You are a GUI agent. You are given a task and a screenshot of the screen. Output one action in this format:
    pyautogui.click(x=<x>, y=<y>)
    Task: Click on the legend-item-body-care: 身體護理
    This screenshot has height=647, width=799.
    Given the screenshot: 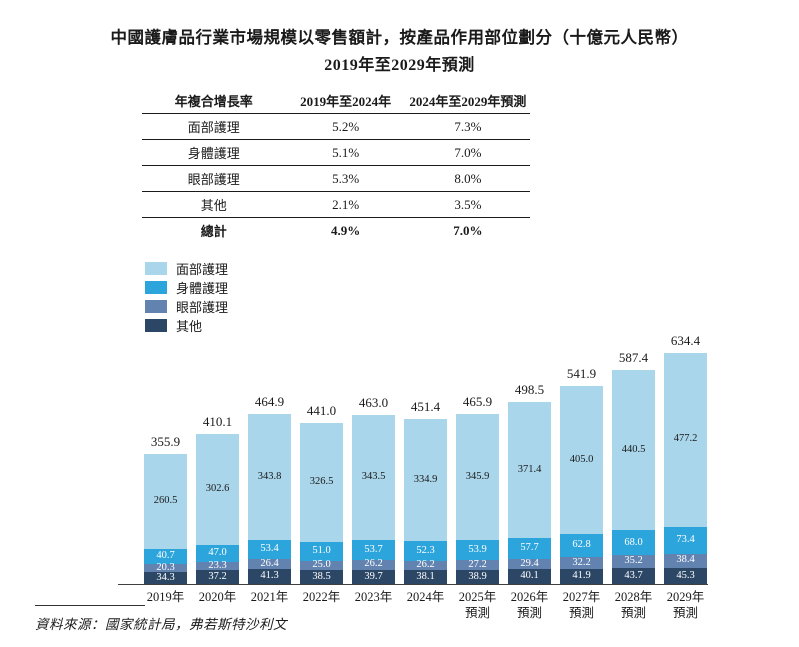 What is the action you would take?
    pyautogui.click(x=472, y=287)
    